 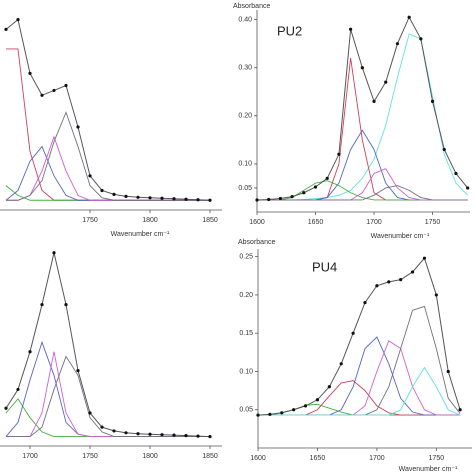 What do you see at coordinates (30, 456) in the screenshot?
I see `x-tick-label: 1700` at bounding box center [30, 456].